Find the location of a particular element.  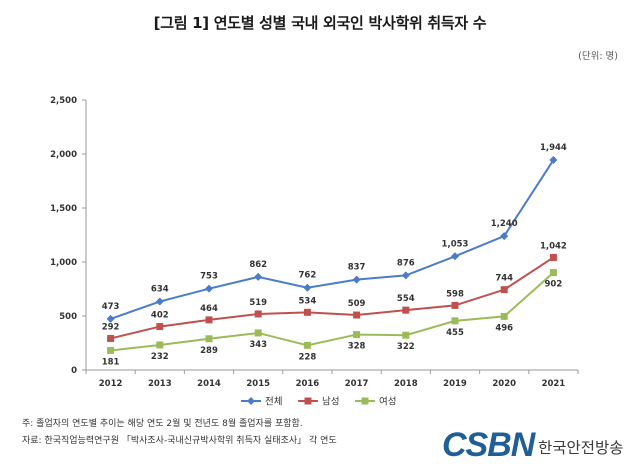

data-label: 328 is located at coordinates (357, 347).